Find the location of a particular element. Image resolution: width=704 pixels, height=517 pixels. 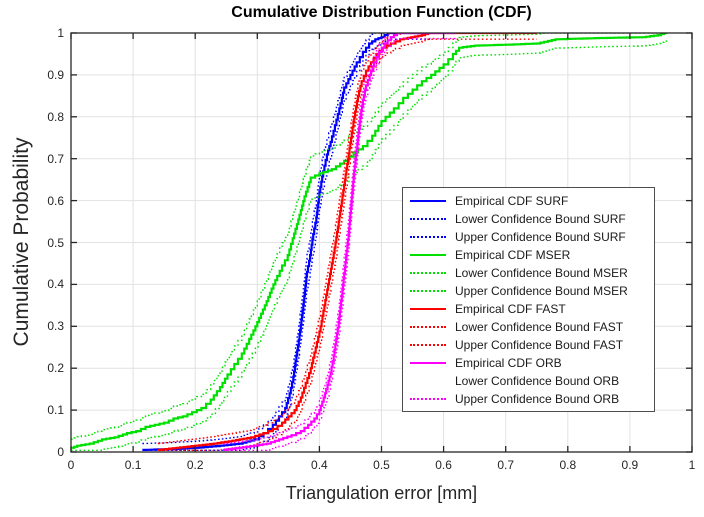

x-tick-label: 1 is located at coordinates (692, 465).